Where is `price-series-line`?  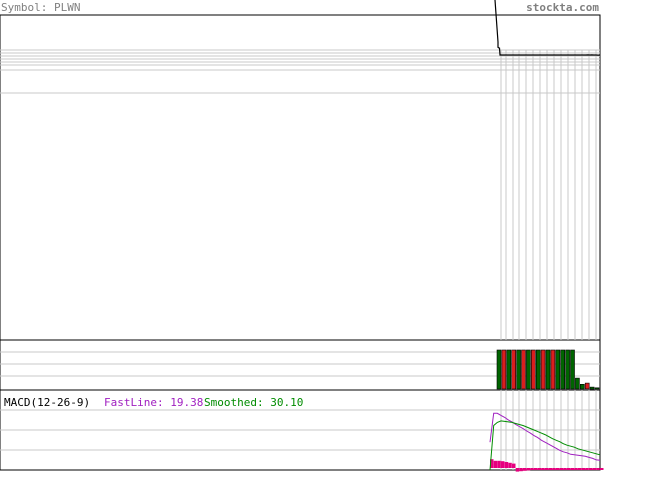 price-series-line is located at coordinates (547, 28).